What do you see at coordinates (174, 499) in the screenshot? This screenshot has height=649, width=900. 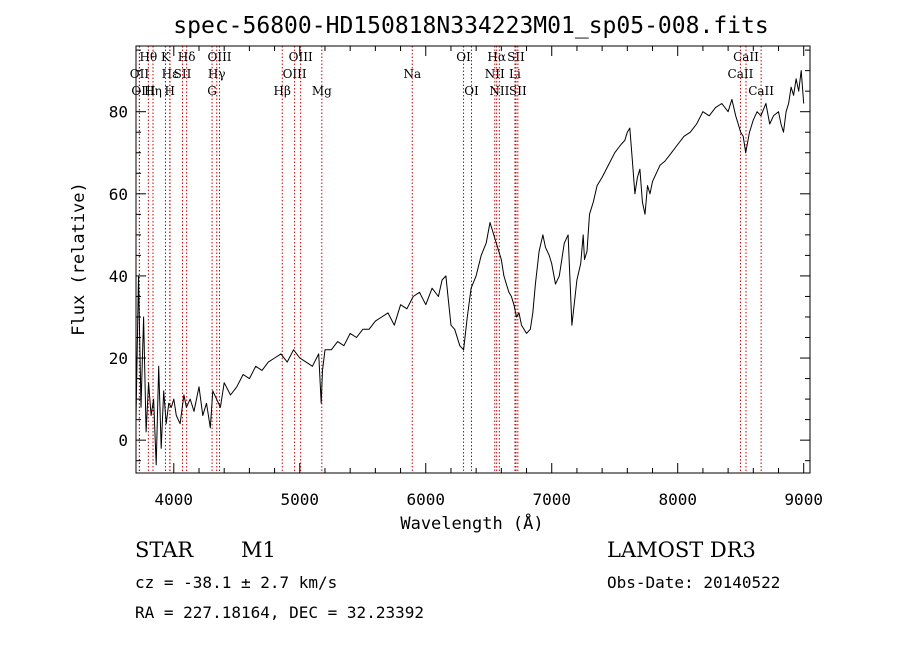 I see `x-tick-label: 4000` at bounding box center [174, 499].